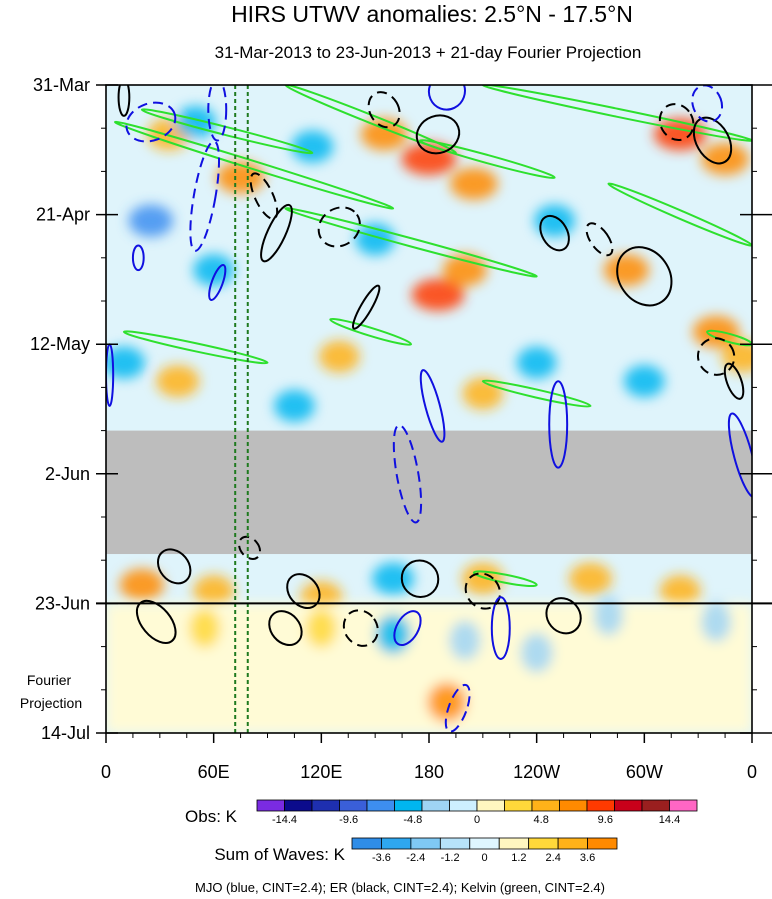 The image size is (772, 899). Describe the element at coordinates (214, 772) in the screenshot. I see `x-tick-label: 60E` at that location.